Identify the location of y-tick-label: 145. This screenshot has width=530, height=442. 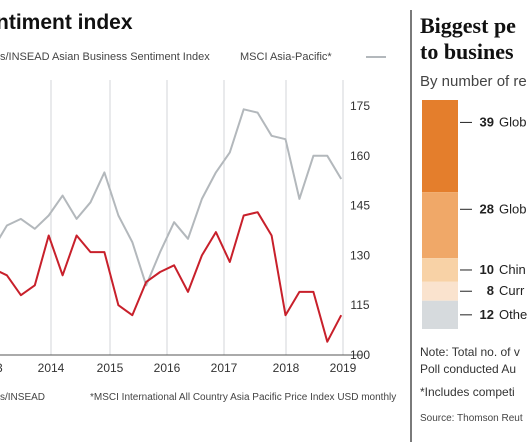
(360, 206).